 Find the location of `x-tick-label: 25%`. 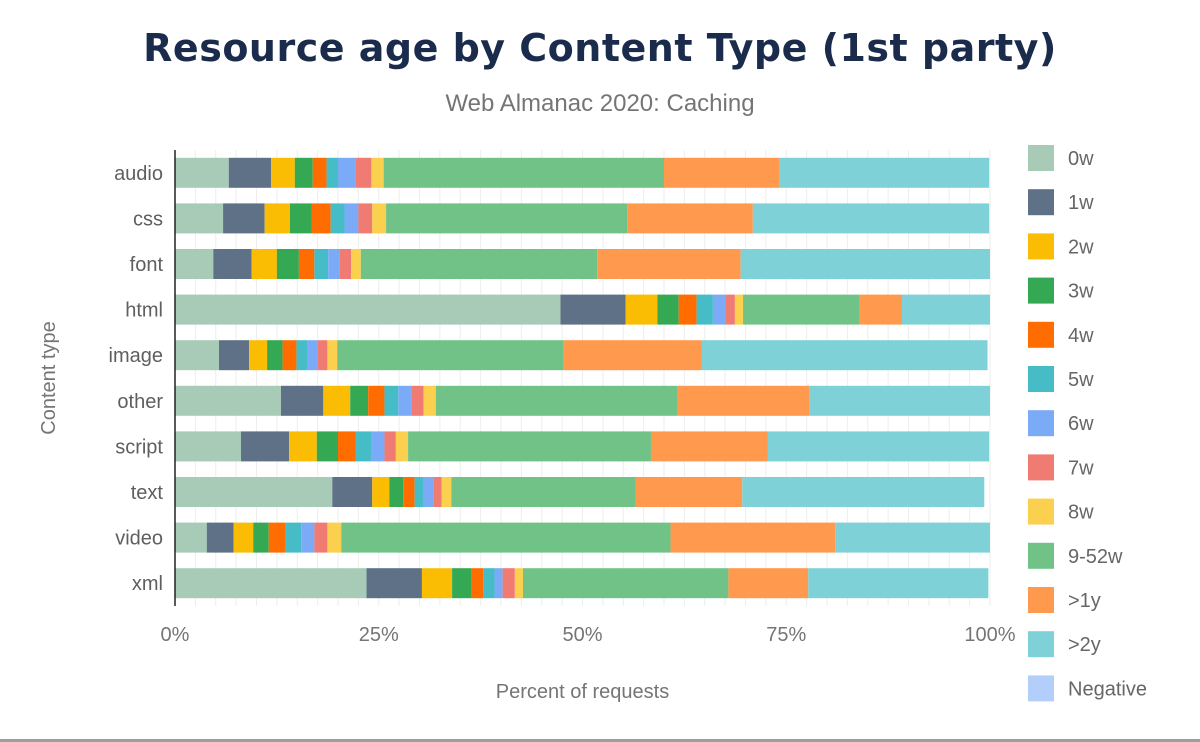

x-tick-label: 25% is located at coordinates (379, 635).